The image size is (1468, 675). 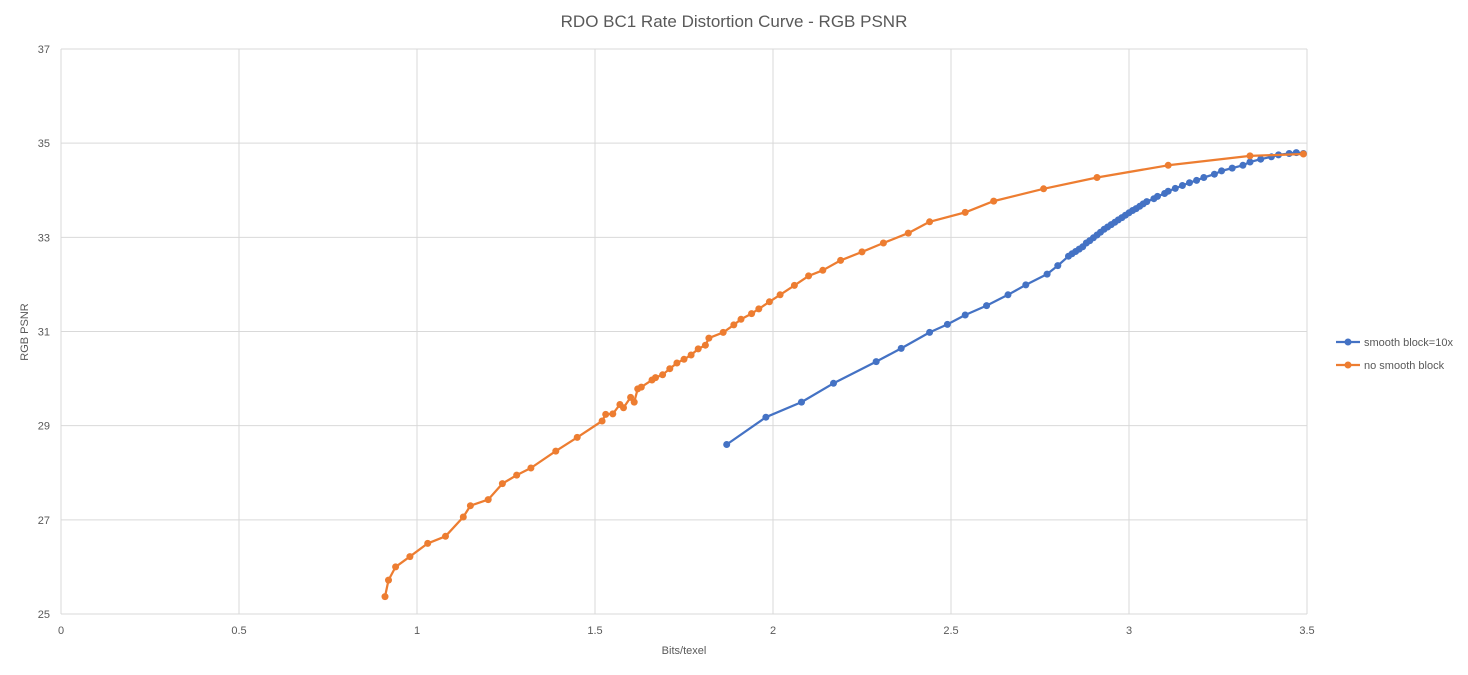 What do you see at coordinates (734, 21) in the screenshot?
I see `chart-title: RDO BC1 Rate Distortion Curve - RGB PSNR` at bounding box center [734, 21].